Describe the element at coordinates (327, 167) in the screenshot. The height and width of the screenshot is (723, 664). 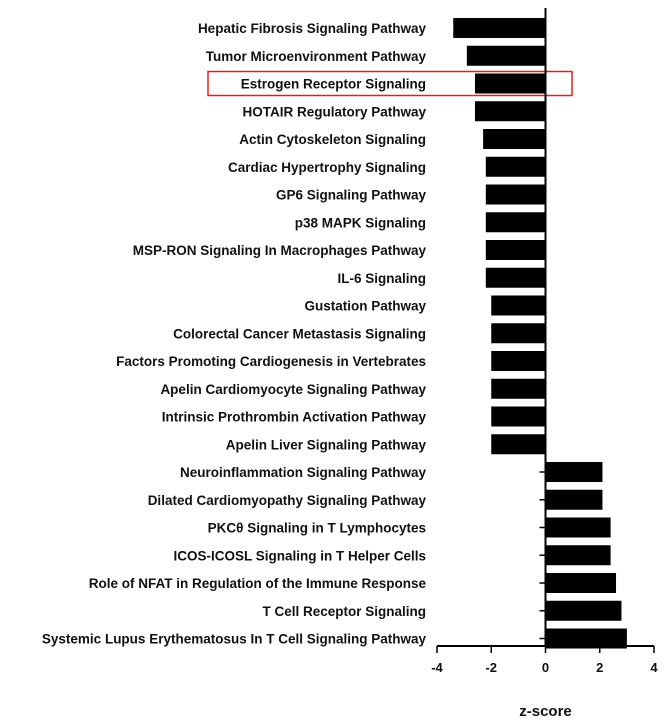
I see `category-label: Cardiac Hypertrophy Signaling` at that location.